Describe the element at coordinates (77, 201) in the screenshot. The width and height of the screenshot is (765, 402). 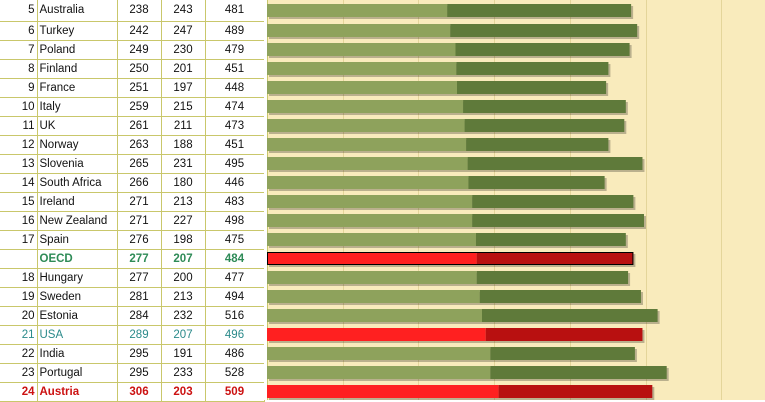
I see `country-cell: Ireland` at that location.